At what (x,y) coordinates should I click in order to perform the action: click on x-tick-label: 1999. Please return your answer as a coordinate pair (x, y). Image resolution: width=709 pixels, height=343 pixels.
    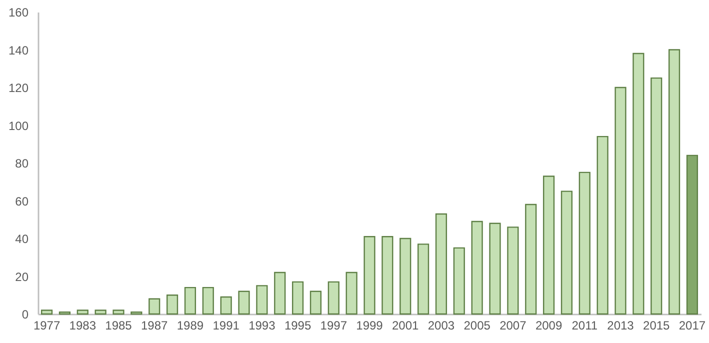
    Looking at the image, I should click on (370, 325).